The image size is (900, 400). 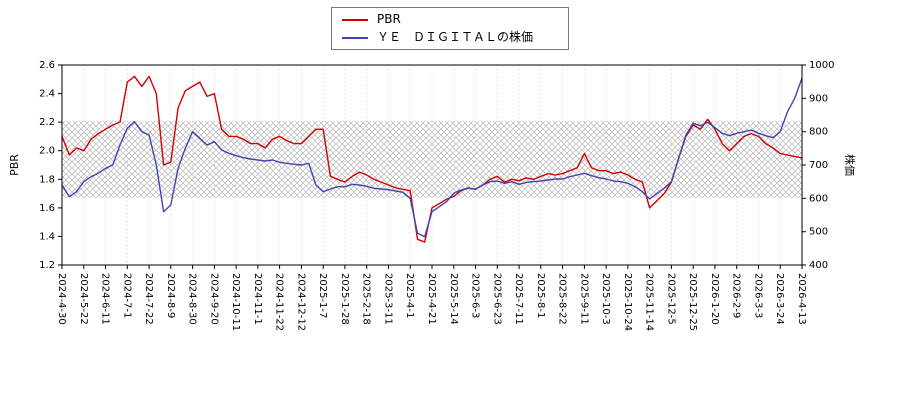 I want to click on stock-price-line-swatch, so click(x=355, y=37).